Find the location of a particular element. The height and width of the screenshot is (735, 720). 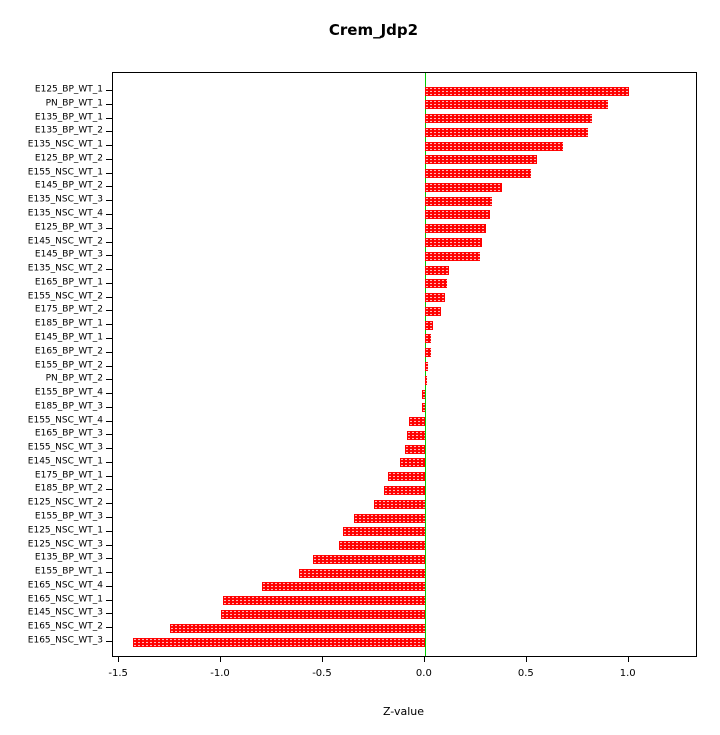

y-axis-label: E165_BP_WT_1 is located at coordinates (68, 282).